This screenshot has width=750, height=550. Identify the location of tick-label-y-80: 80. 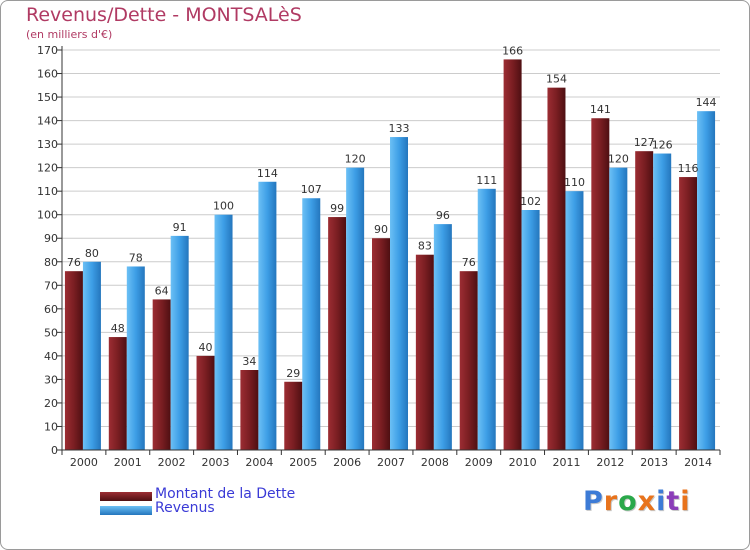
(51, 262).